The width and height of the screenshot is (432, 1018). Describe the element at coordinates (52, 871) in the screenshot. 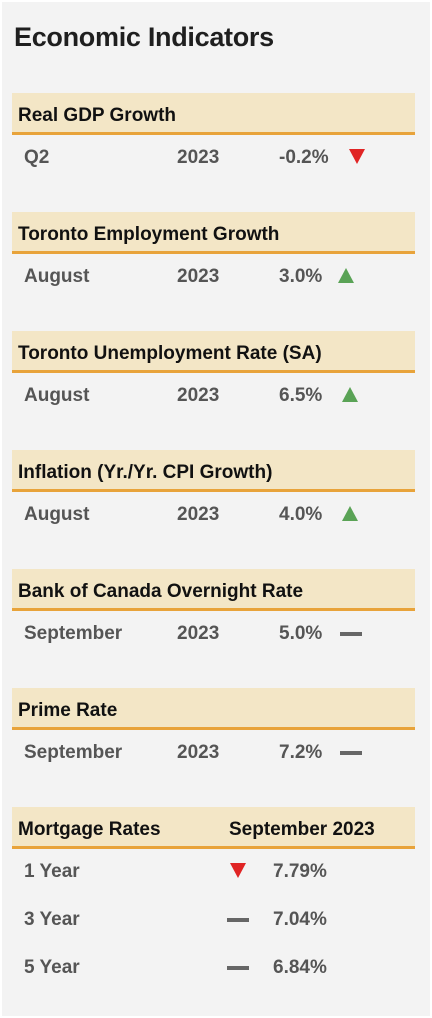

I see `term: 1 Year` at that location.